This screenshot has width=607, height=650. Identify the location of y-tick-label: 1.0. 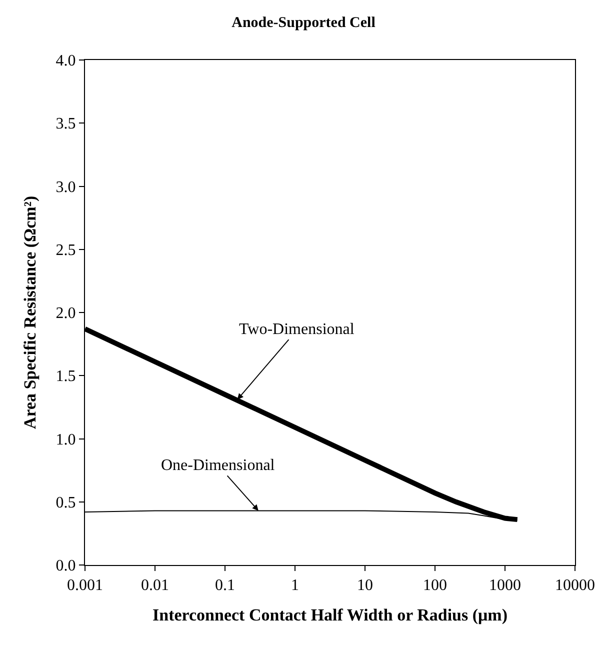
(66, 439).